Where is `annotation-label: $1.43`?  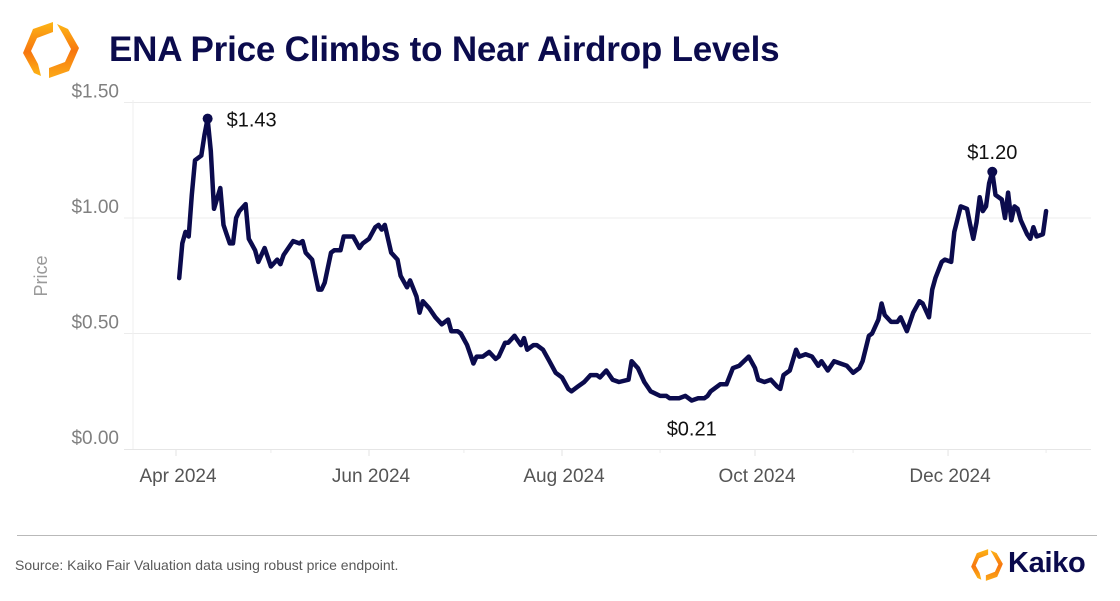 annotation-label: $1.43 is located at coordinates (252, 121).